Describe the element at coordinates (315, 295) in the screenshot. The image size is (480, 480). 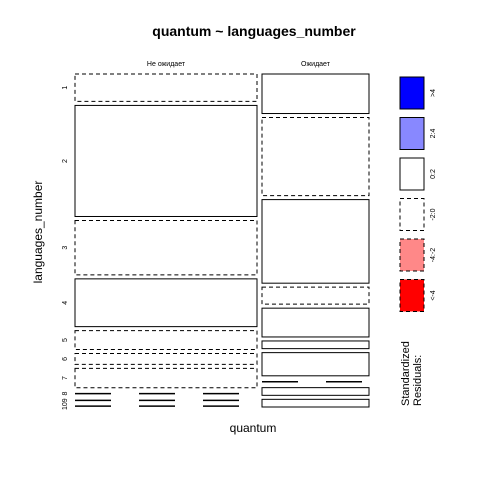
I see `tile-row-4-wait` at that location.